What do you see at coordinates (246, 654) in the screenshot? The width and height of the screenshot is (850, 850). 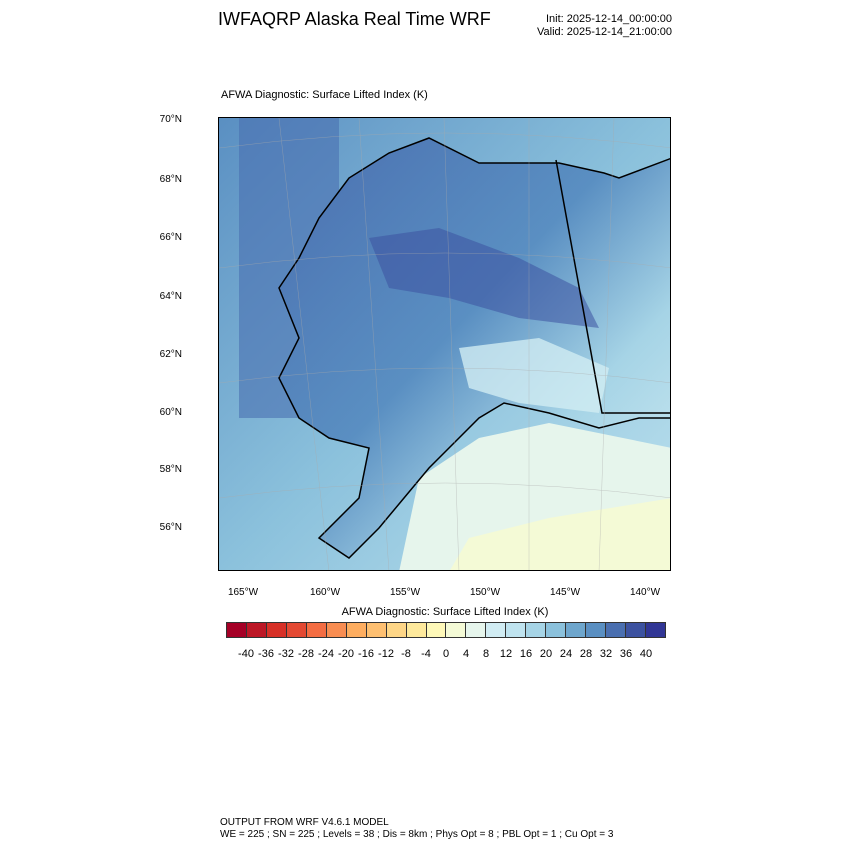 I see `colorbar-label: -40` at bounding box center [246, 654].